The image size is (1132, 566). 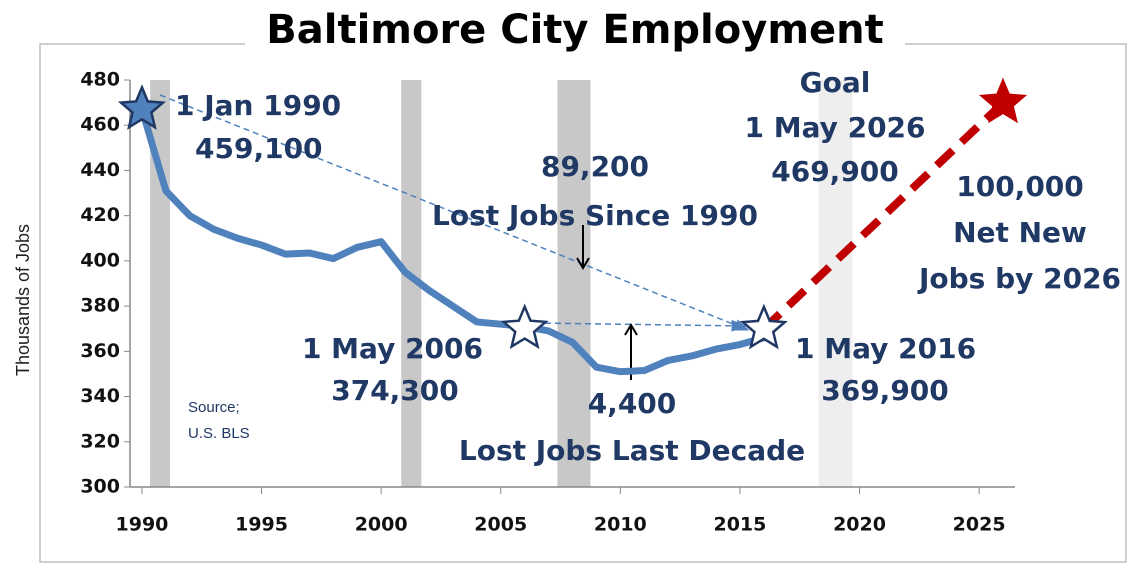 What do you see at coordinates (885, 390) in the screenshot?
I see `annotation: 369,900` at bounding box center [885, 390].